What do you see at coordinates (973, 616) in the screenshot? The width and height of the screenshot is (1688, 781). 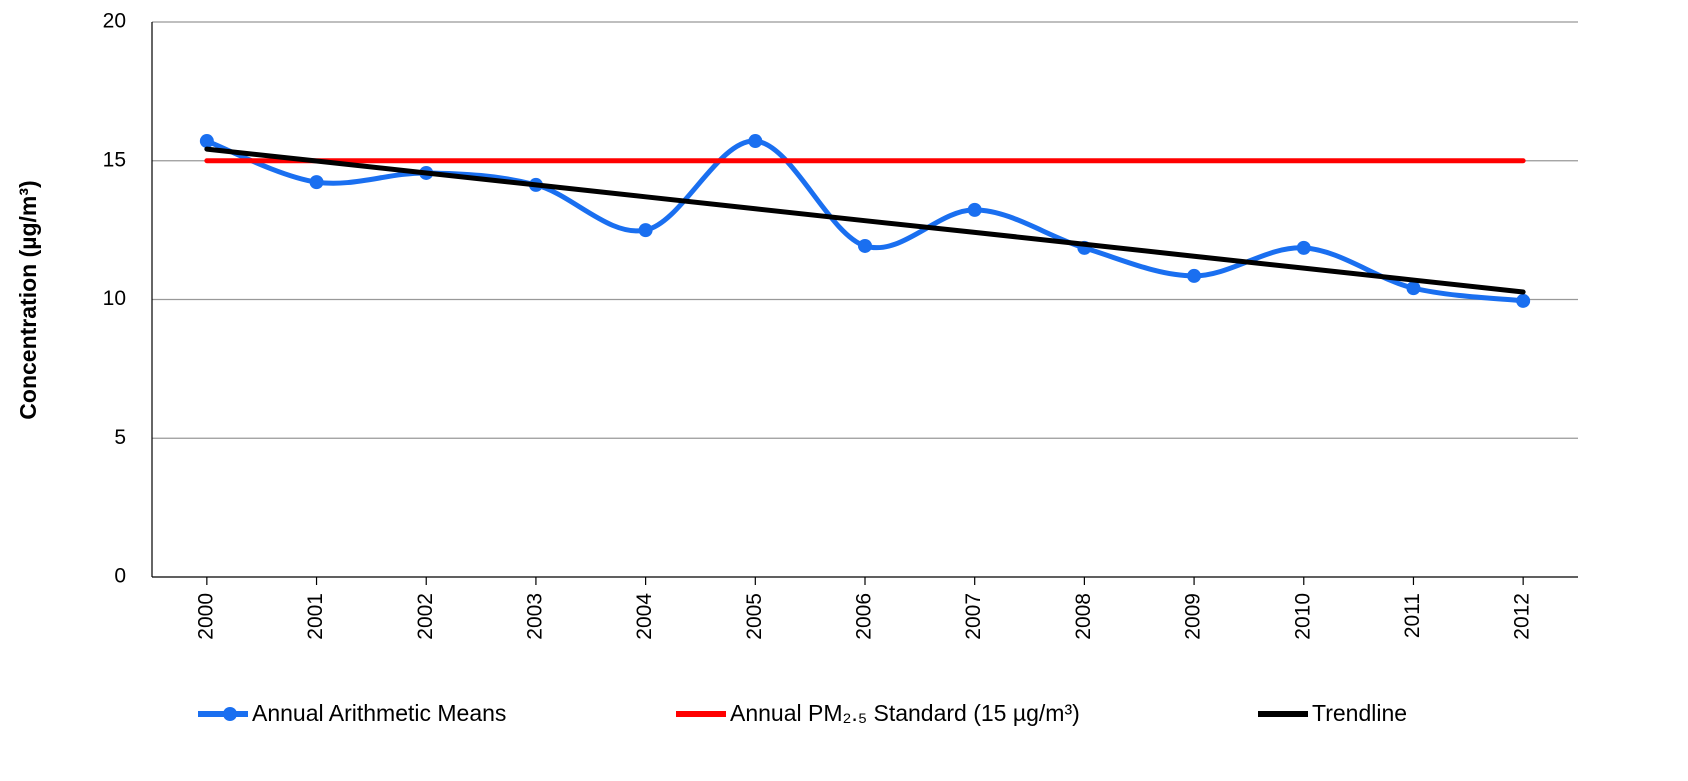 I see `x-tick-label: 2007` at bounding box center [973, 616].